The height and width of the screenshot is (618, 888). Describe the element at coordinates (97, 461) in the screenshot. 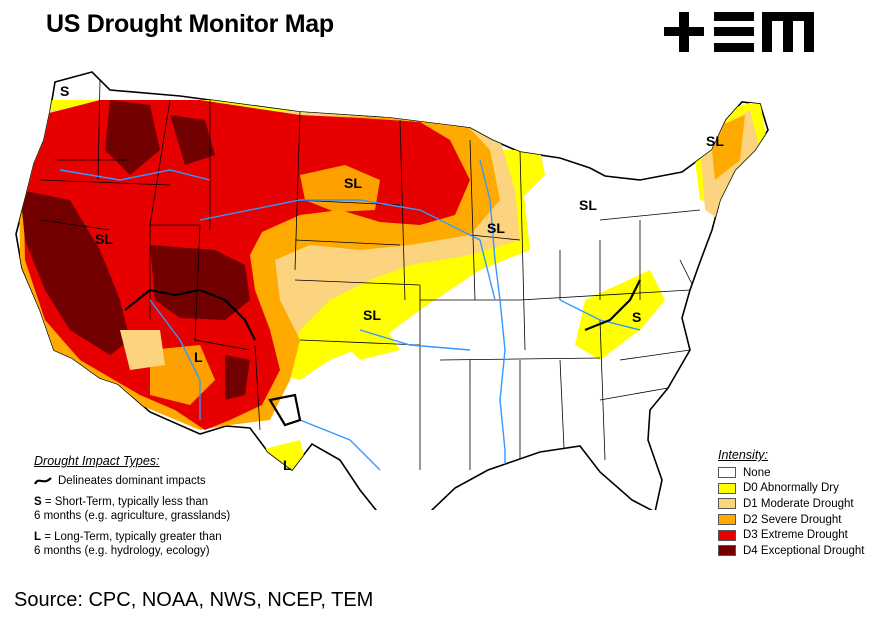

I see `impact-heading: Drought Impact Types:` at that location.